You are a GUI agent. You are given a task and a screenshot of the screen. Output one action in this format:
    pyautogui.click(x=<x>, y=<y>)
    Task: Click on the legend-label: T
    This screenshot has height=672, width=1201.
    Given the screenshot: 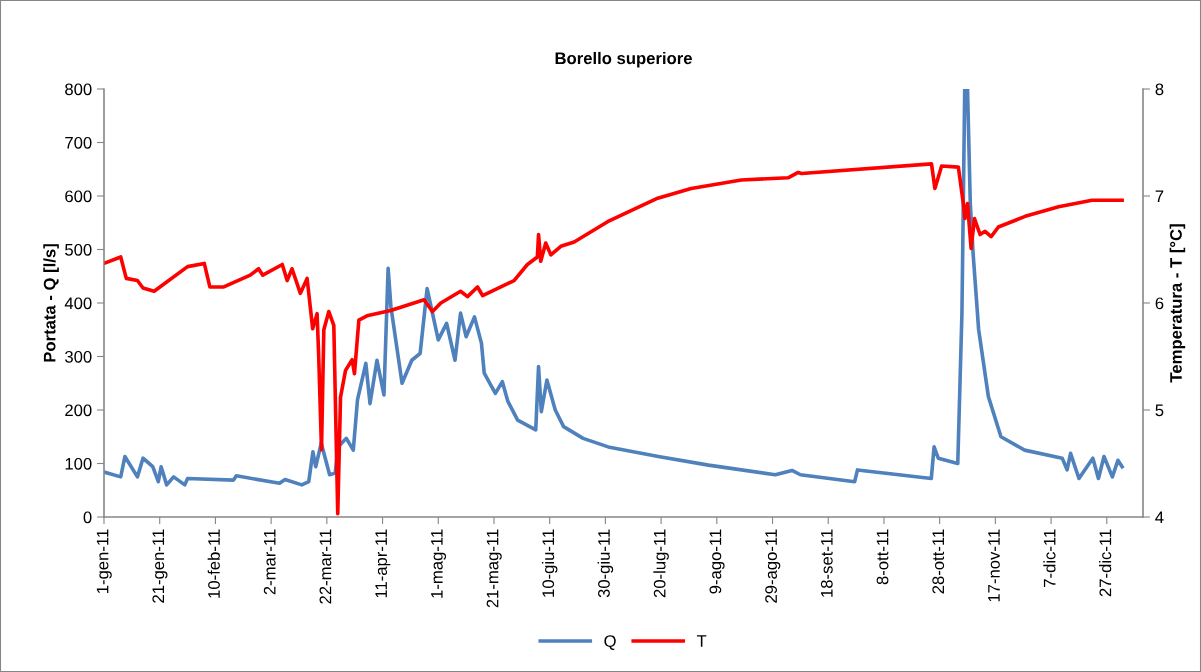 What is the action you would take?
    pyautogui.click(x=701, y=641)
    